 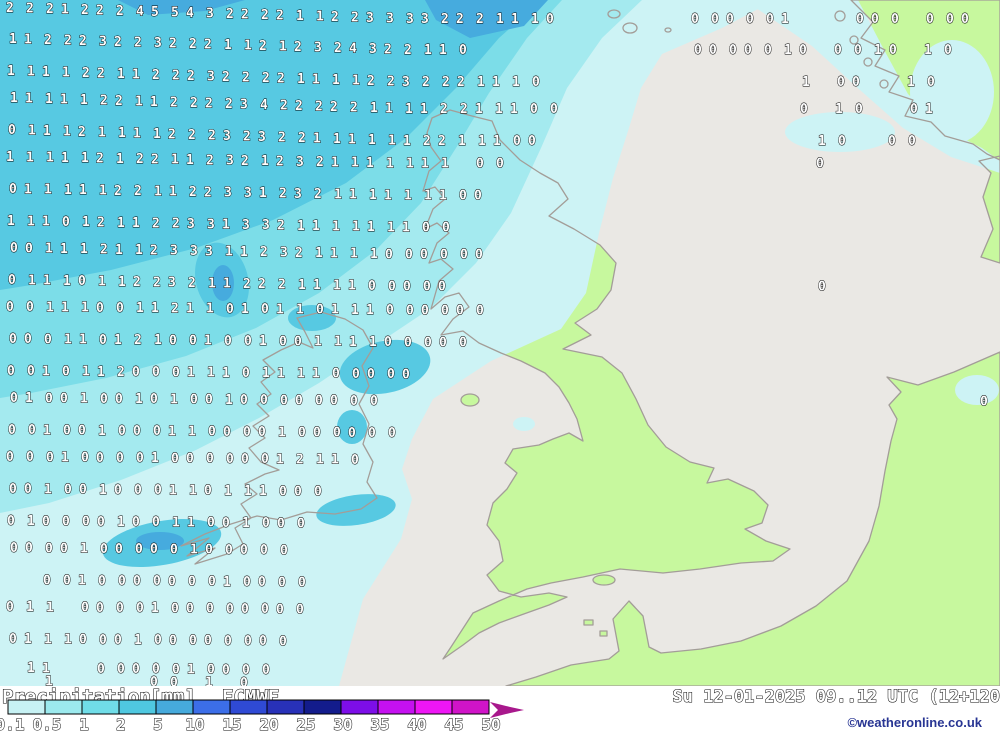 What do you see at coordinates (158, 724) in the screenshot?
I see `legend-tick-label: 5` at bounding box center [158, 724].